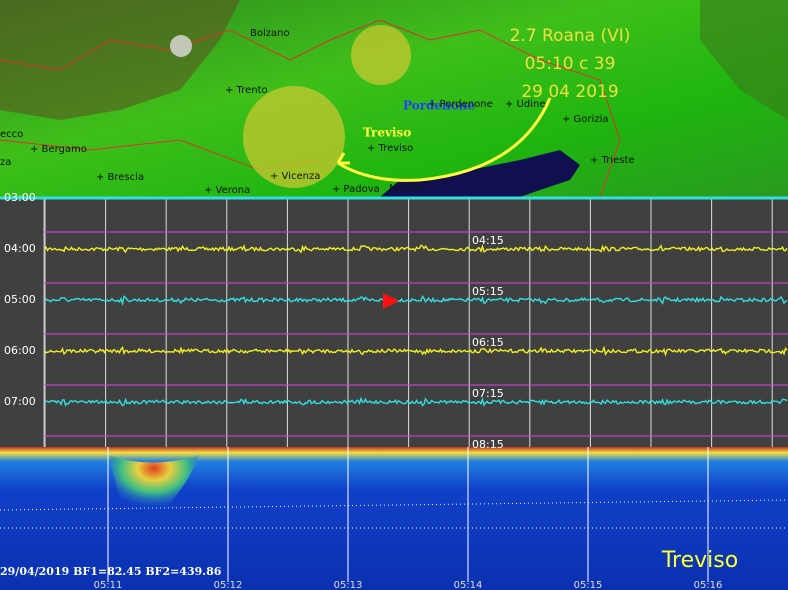  I want to click on trace-time: 07:15, so click(488, 393).